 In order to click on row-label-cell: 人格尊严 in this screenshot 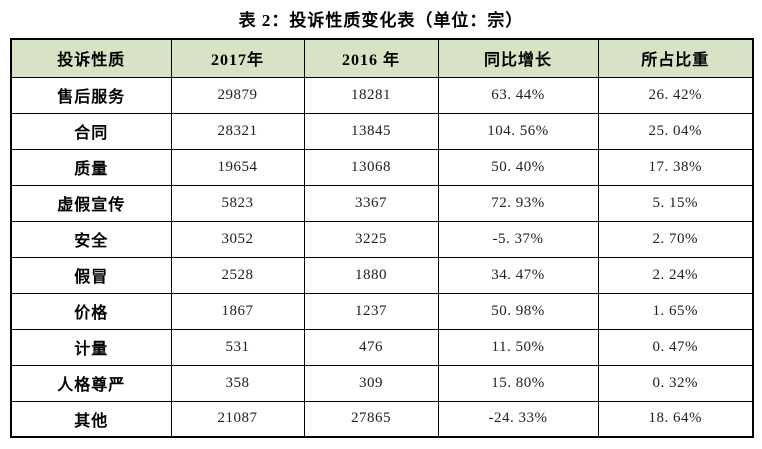, I will do `click(91, 383)`.